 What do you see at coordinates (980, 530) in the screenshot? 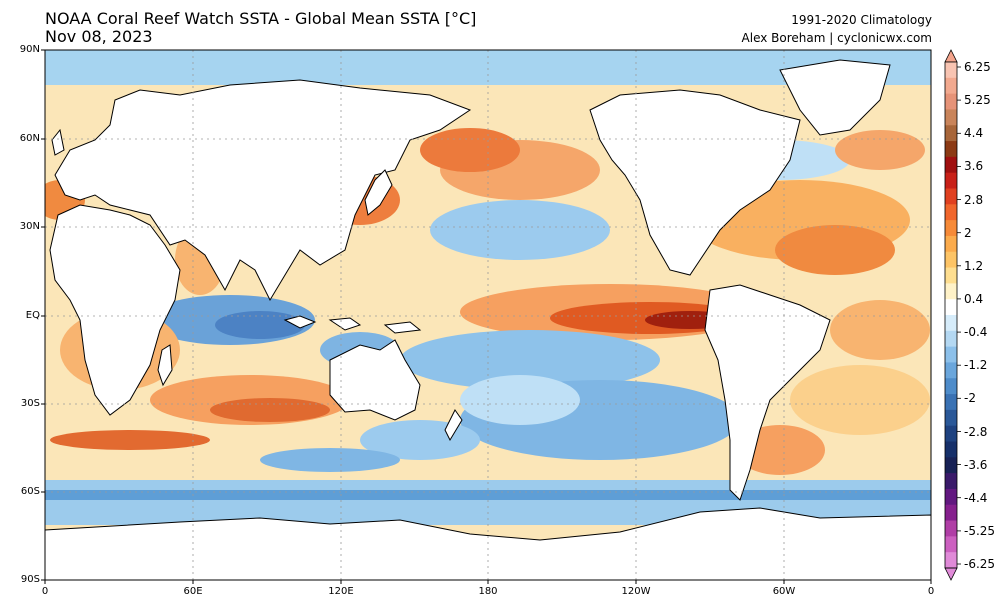
I see `colorbar-label: -5.25` at bounding box center [980, 530].